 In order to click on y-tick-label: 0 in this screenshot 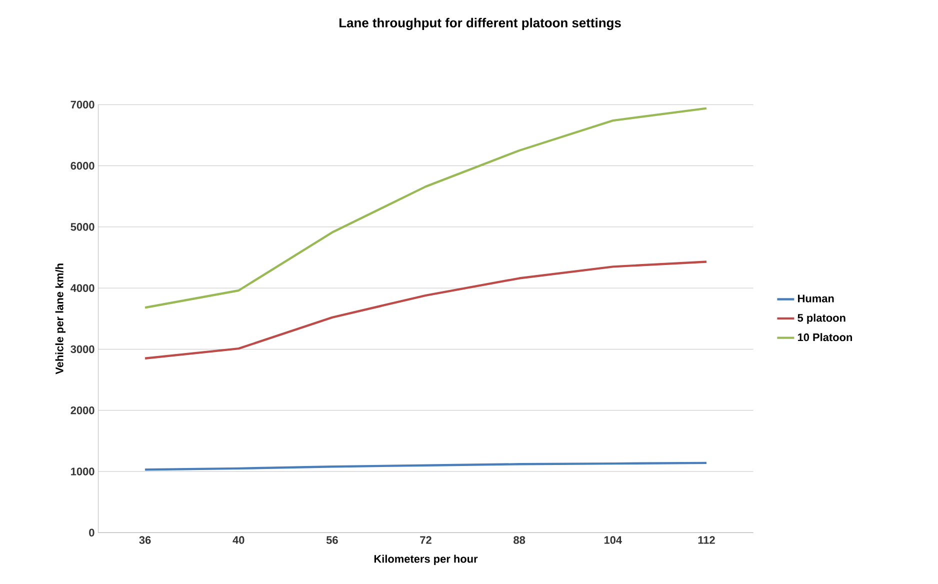, I will do `click(91, 532)`.